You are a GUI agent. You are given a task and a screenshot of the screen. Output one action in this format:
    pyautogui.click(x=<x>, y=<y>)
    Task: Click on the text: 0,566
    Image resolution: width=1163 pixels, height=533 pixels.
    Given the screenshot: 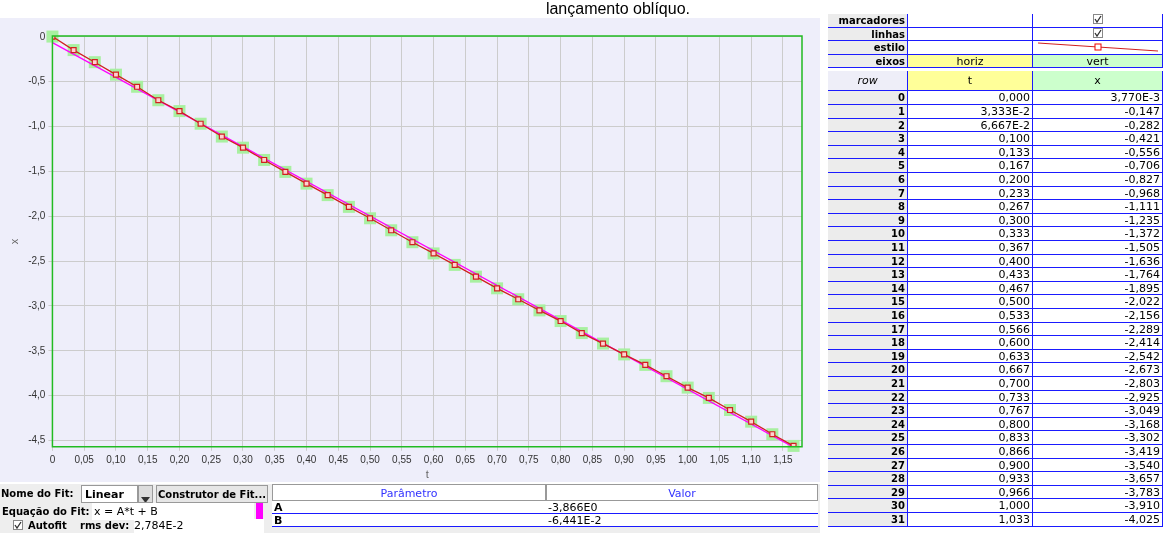 What is the action you would take?
    pyautogui.click(x=970, y=329)
    